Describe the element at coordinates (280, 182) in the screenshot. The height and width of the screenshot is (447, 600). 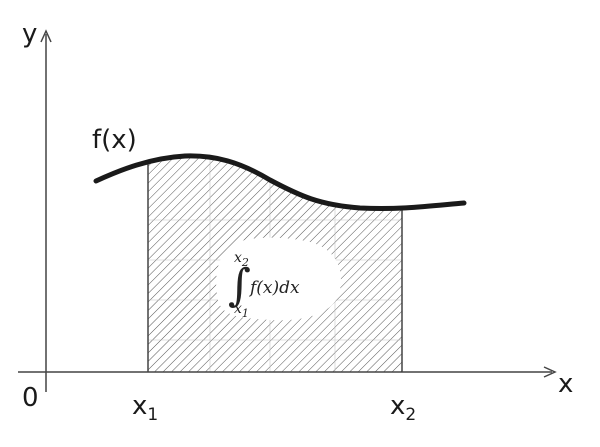
I see `function-curve` at that location.